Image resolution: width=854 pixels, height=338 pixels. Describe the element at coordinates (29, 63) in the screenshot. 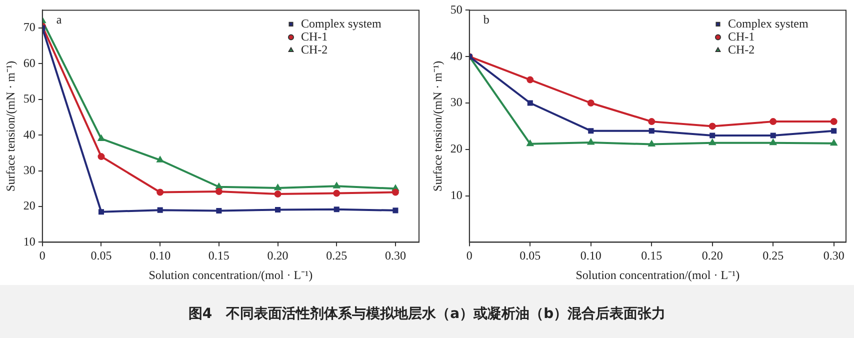

I see `y-tick-label: 60` at that location.